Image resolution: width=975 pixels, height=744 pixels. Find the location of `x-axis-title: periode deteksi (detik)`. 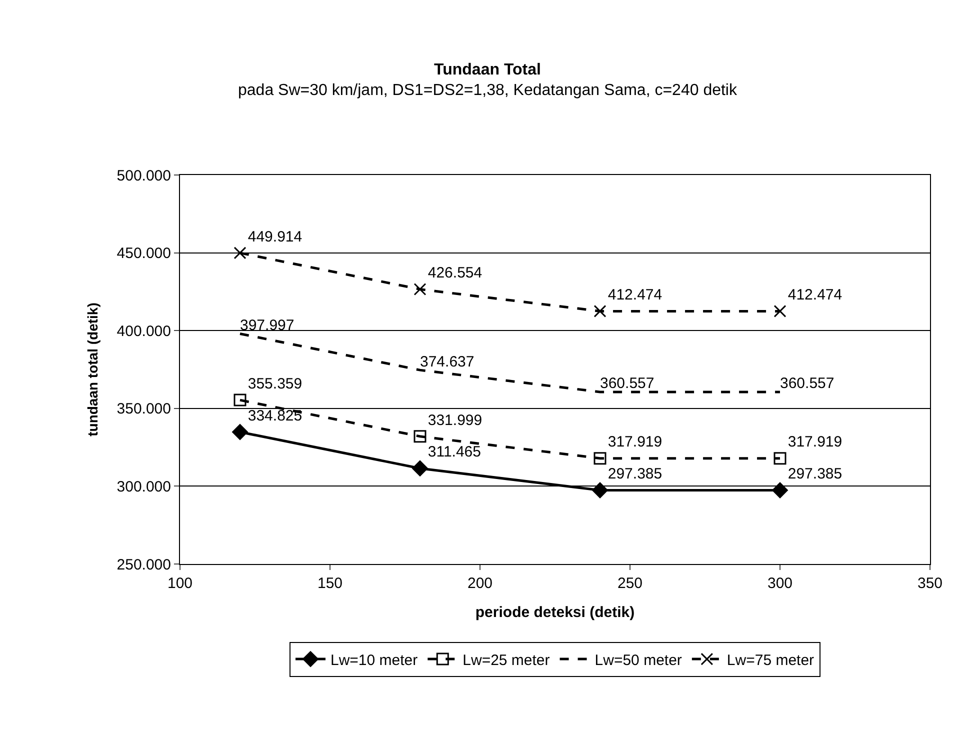

x-axis-title: periode deteksi (detik) is located at coordinates (555, 612).